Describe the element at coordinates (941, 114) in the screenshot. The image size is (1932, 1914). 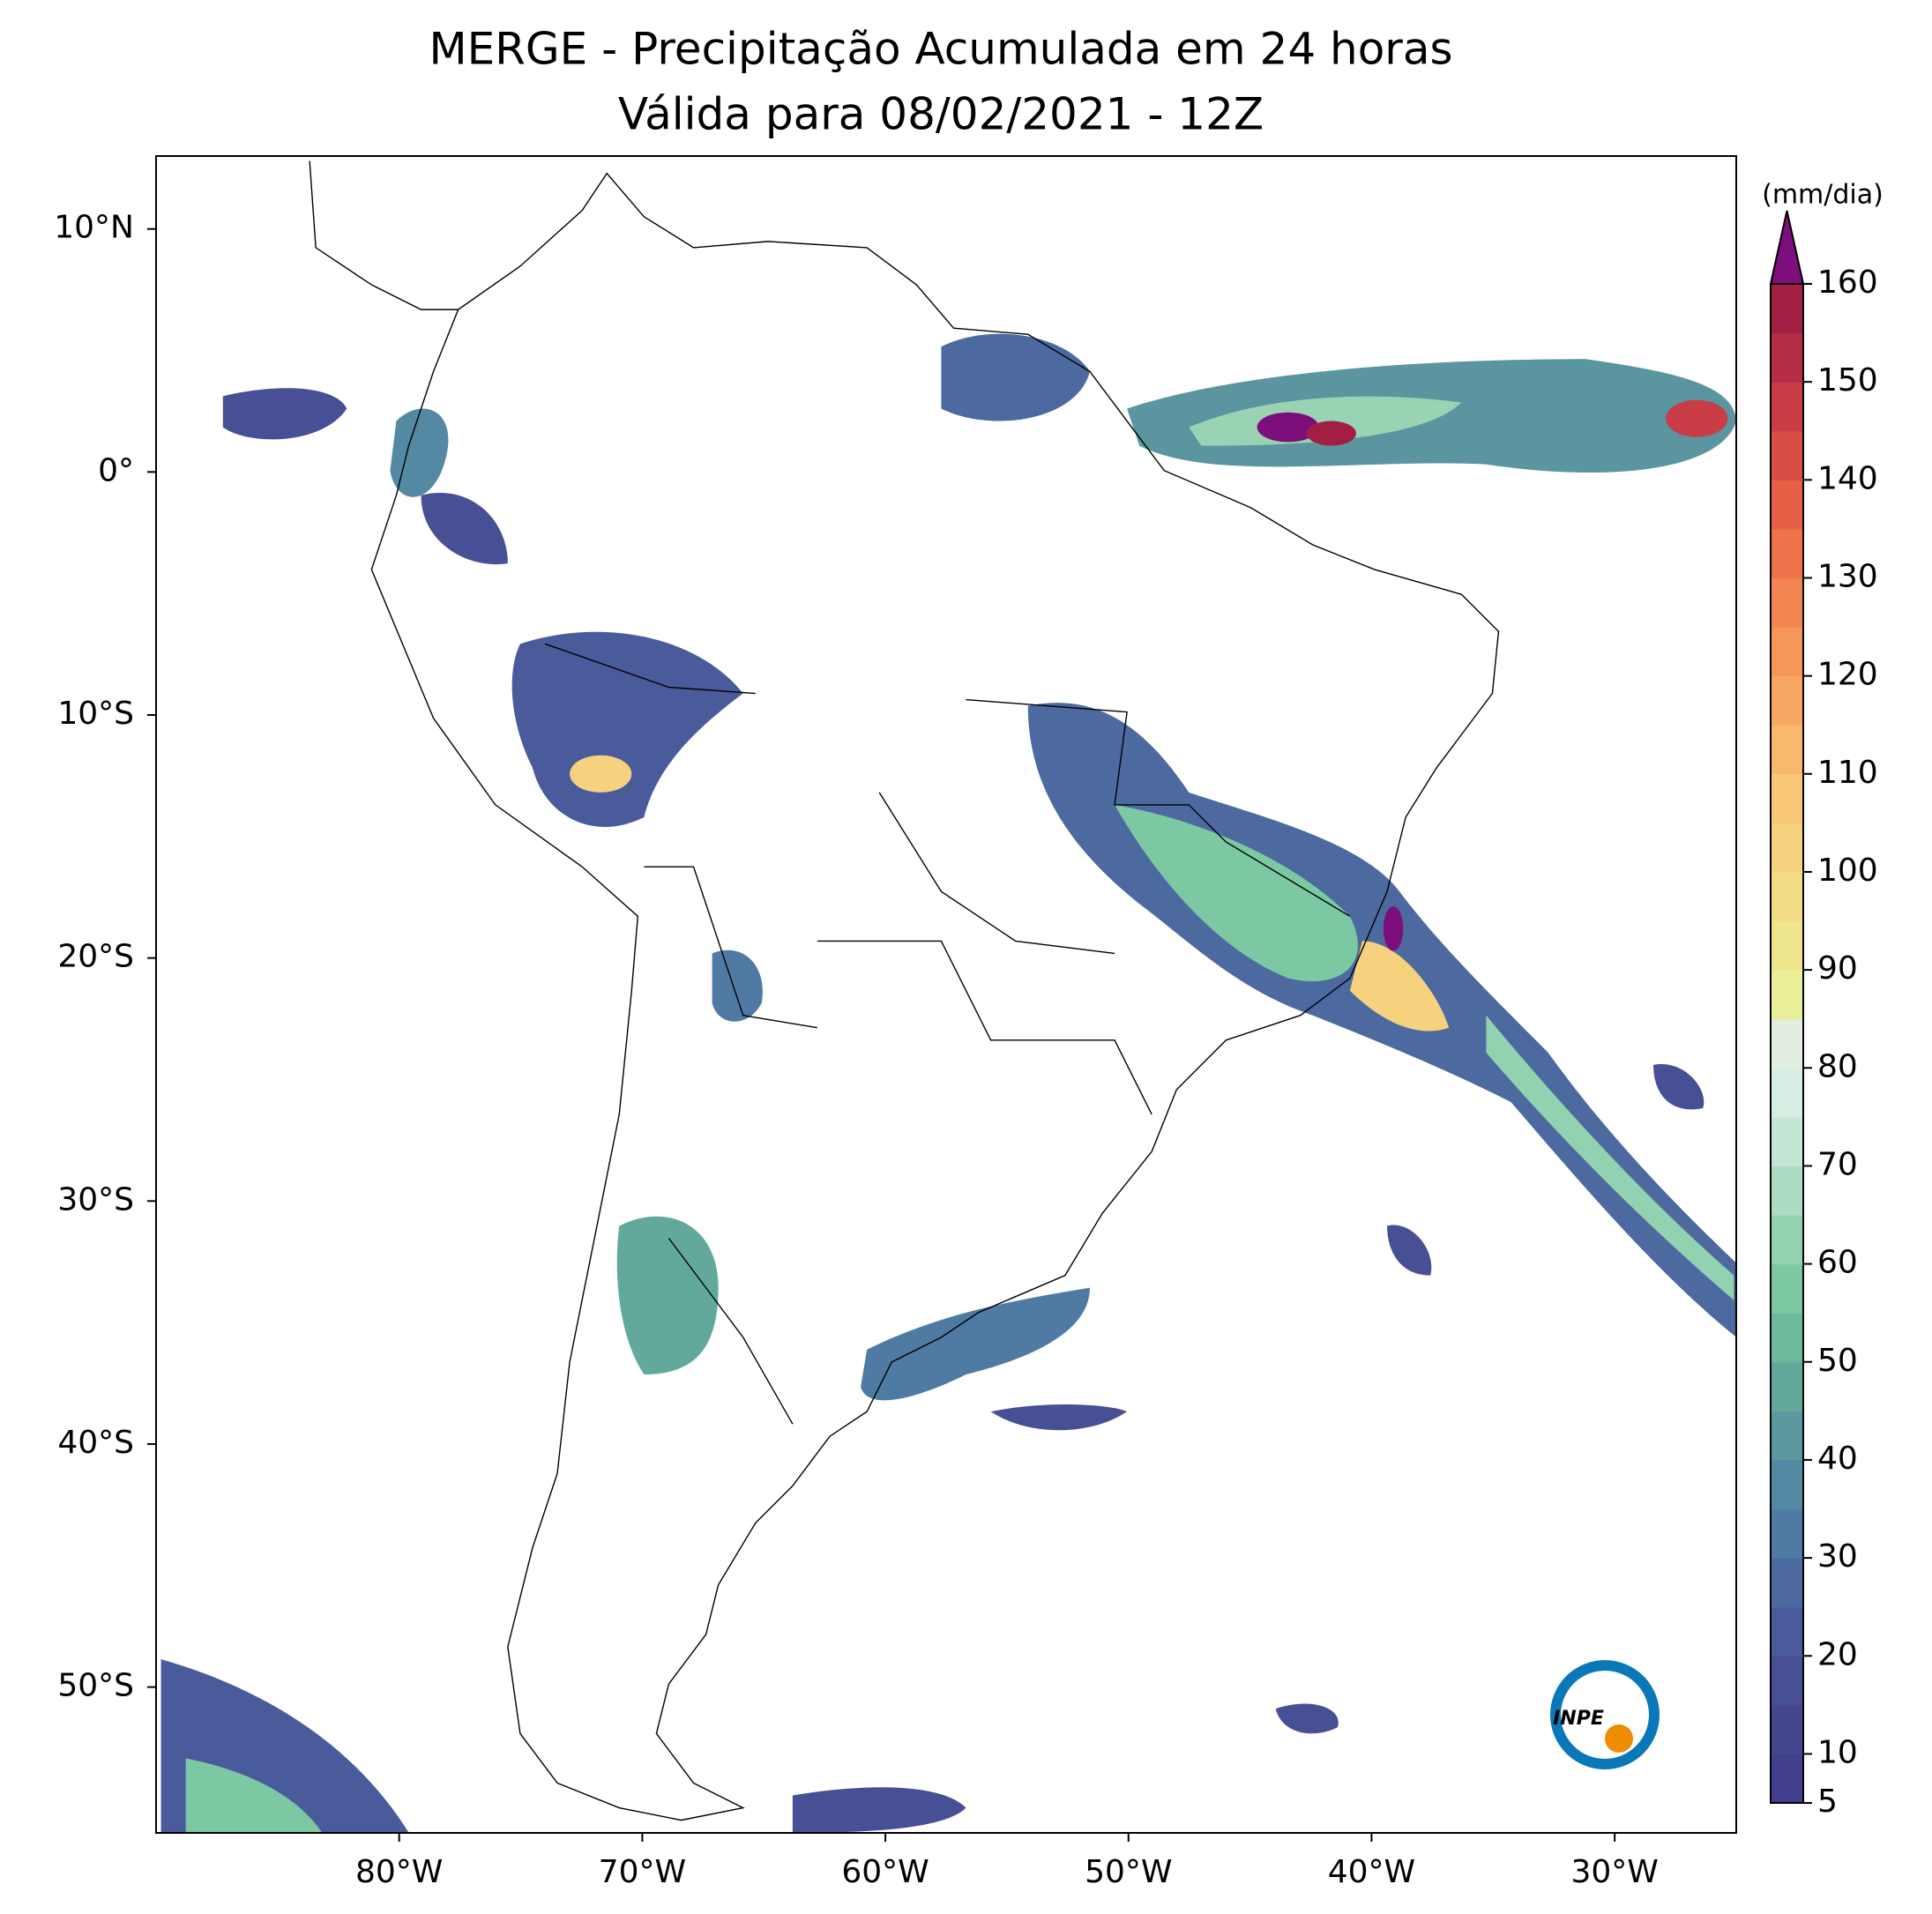
I see `chart-subtitle: Válida para 08/02/2021 - 12Z` at that location.